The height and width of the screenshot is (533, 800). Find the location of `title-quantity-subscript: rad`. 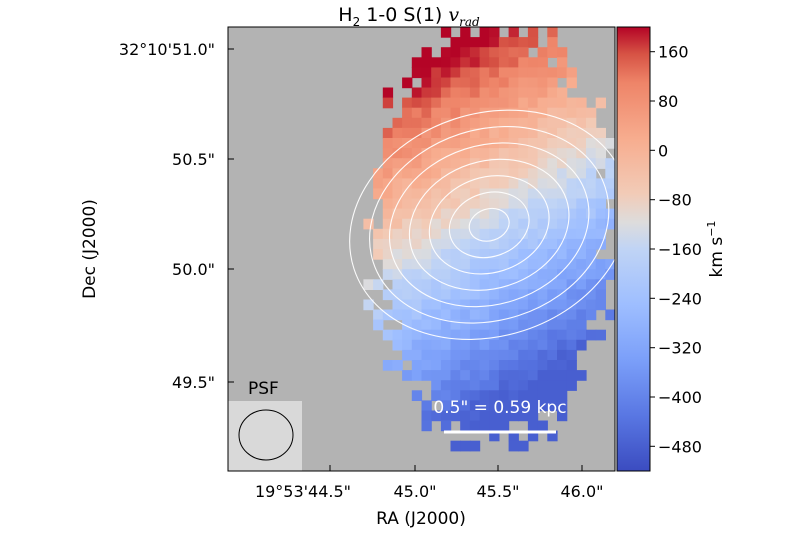

title-quantity-subscript: rad is located at coordinates (469, 22).